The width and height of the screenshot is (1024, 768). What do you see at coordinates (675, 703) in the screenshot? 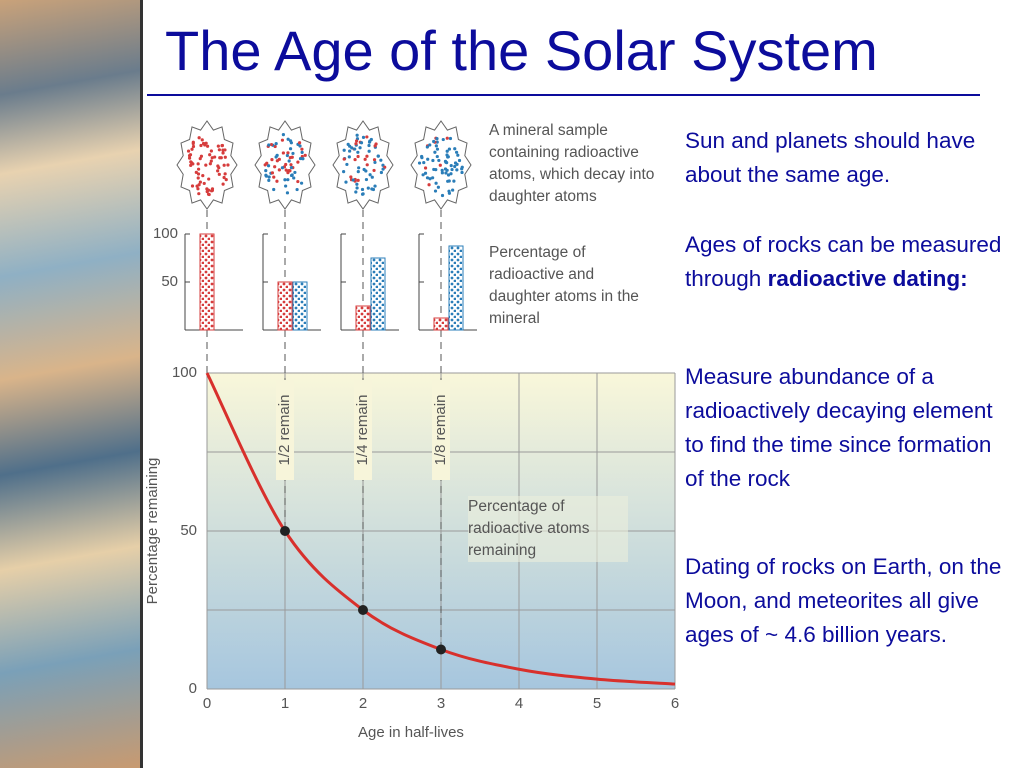
I see `x-tick-label: 6` at bounding box center [675, 703].